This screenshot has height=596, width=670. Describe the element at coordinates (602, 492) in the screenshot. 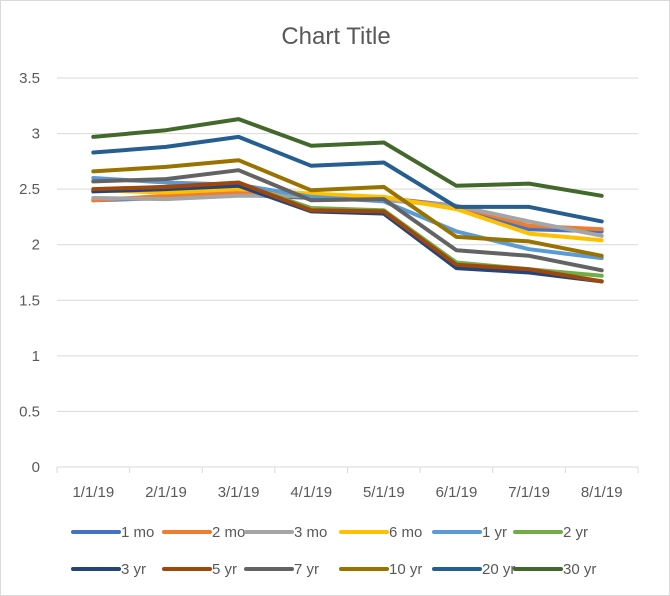

I see `x-tick-label: 8/1/19` at that location.